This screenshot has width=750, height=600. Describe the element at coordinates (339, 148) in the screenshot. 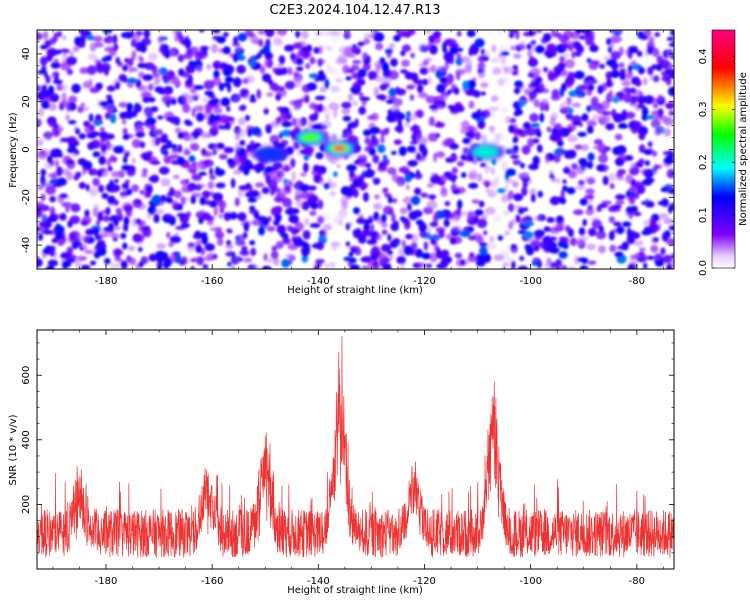

I see `heatmap-hotspot` at that location.